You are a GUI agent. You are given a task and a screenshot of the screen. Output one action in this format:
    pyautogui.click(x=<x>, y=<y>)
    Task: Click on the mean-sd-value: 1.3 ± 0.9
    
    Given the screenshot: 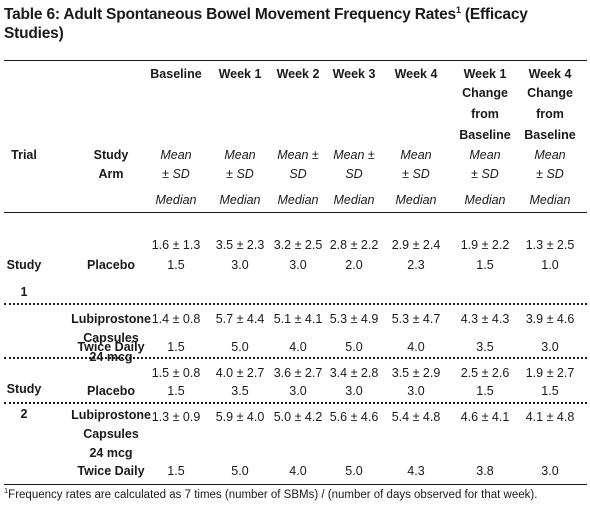 What is the action you would take?
    pyautogui.click(x=176, y=417)
    